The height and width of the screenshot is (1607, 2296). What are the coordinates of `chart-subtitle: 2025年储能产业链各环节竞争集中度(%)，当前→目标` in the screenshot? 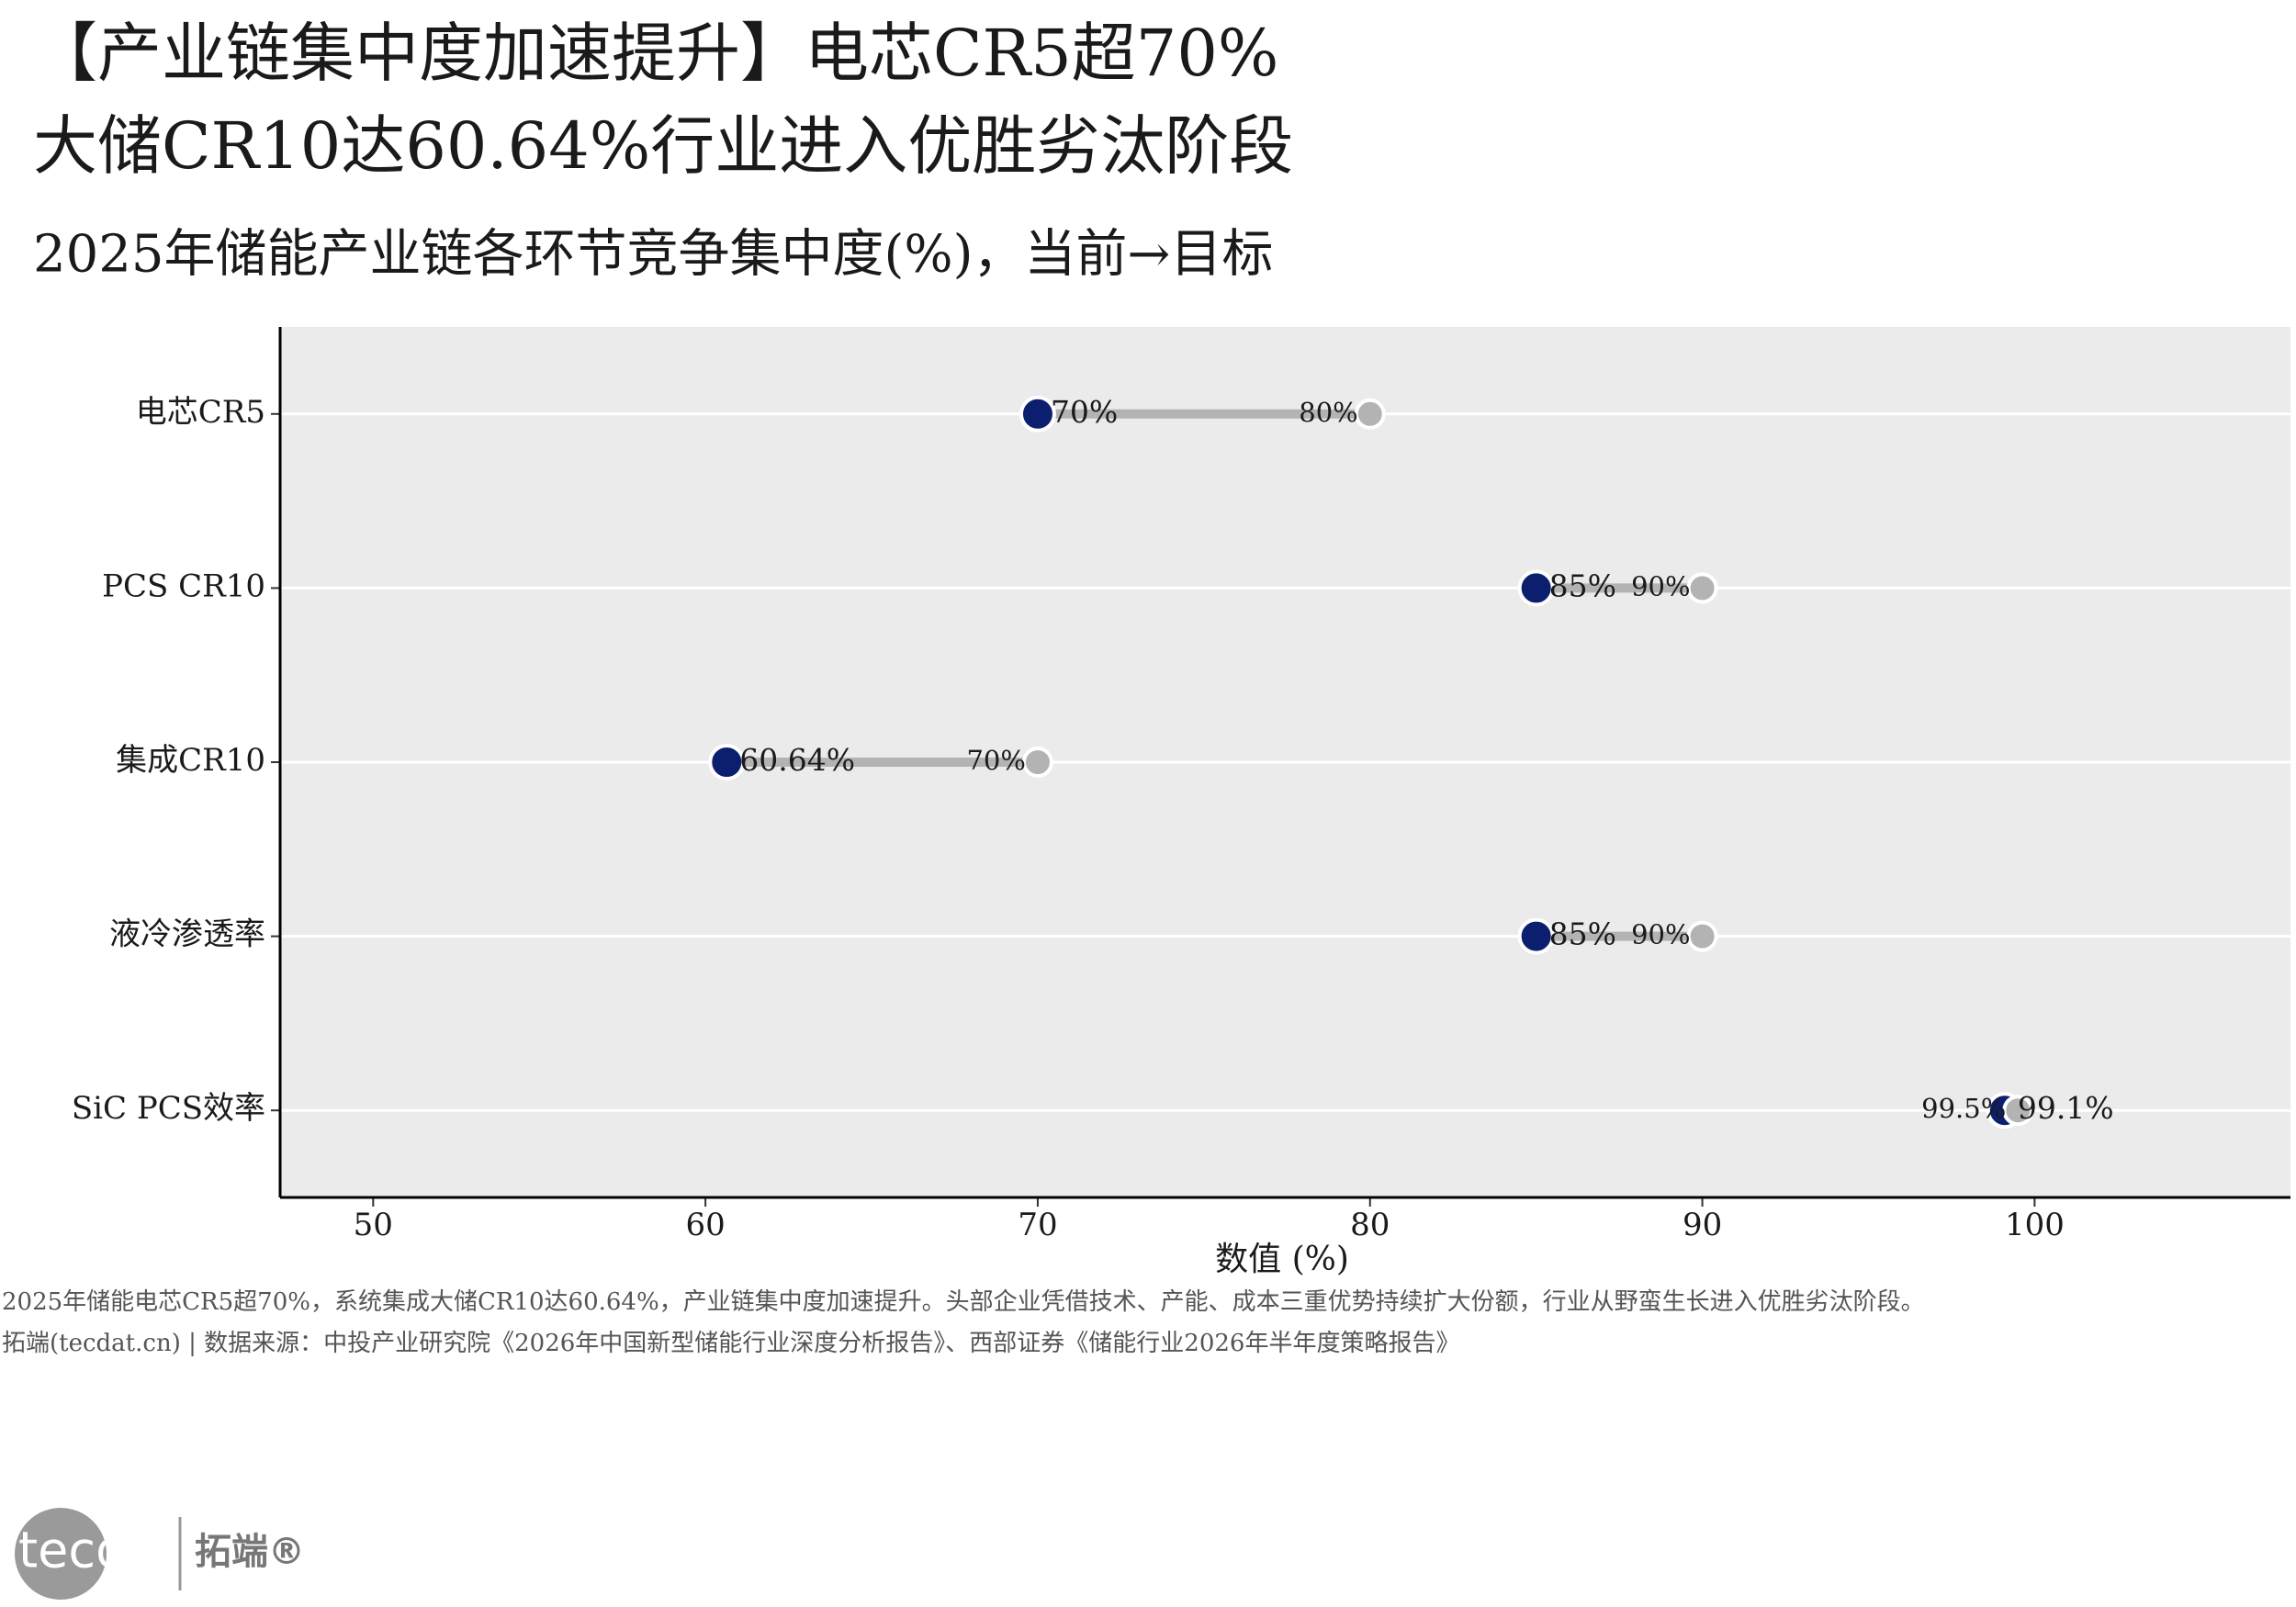 It's located at (653, 255).